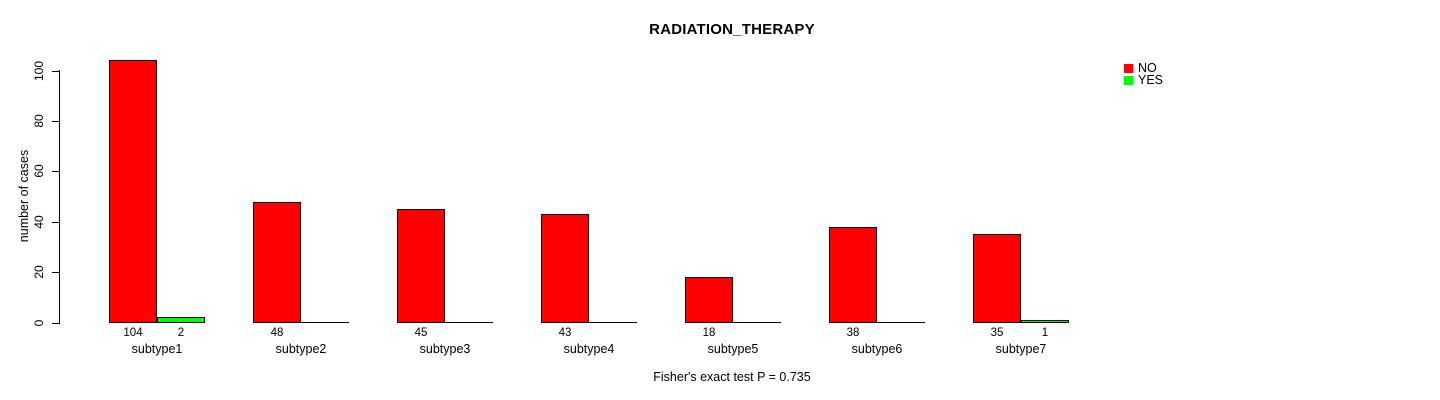  I want to click on bar-no-subtype3, so click(421, 266).